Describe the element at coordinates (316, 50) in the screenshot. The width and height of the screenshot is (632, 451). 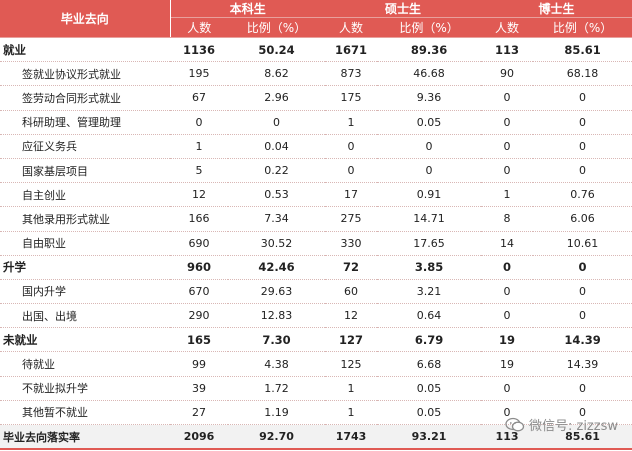
I see `category-row: 就业 1136 50.24 1671 89.36 113 85.61` at that location.